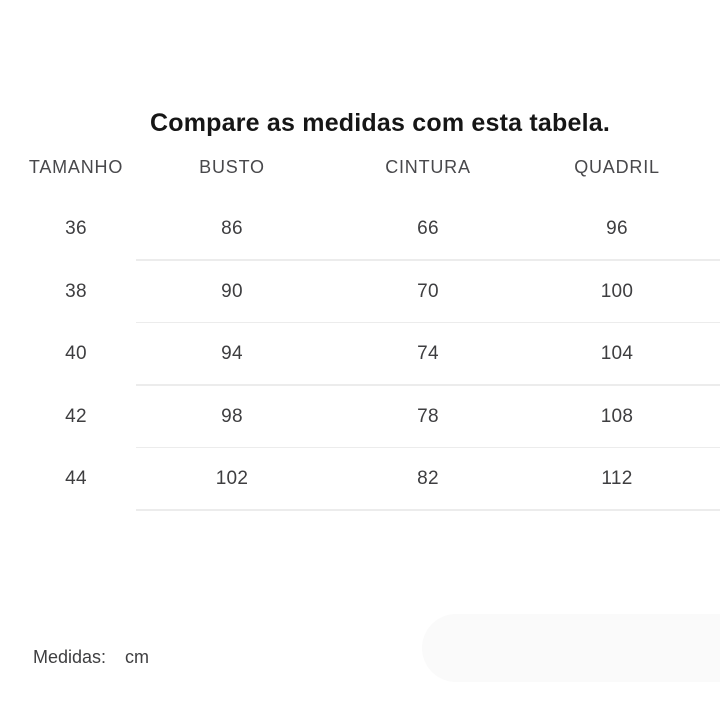 The image size is (720, 701). What do you see at coordinates (617, 416) in the screenshot?
I see `table-cell: 108` at bounding box center [617, 416].